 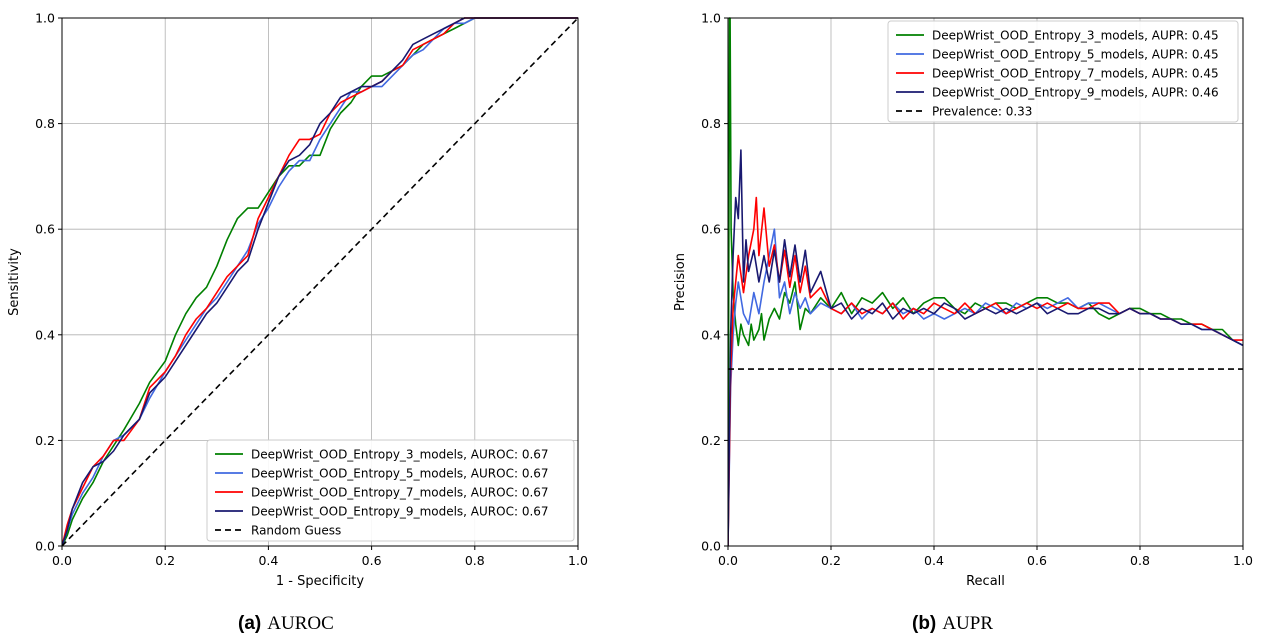 I want to click on legend-label: Random Guess, so click(x=296, y=531).